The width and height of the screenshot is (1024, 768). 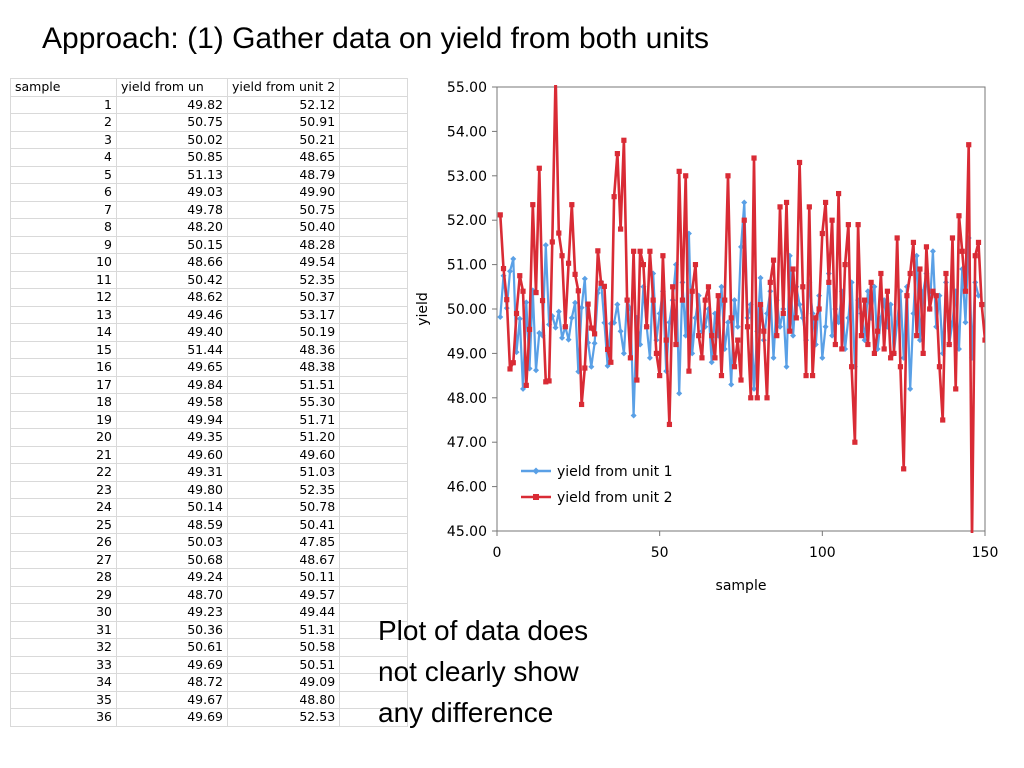 I want to click on unit2-cell: 53.17, so click(x=283, y=314).